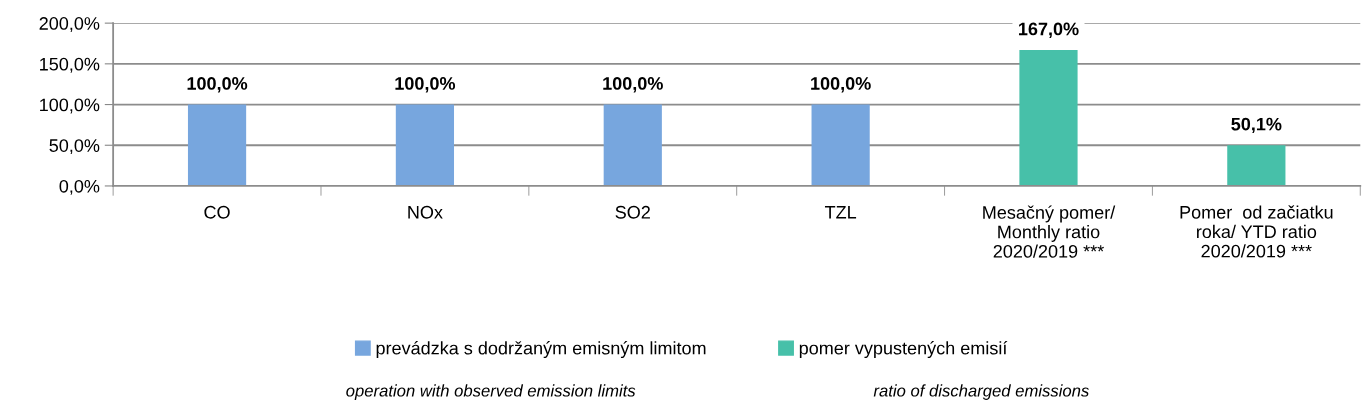  What do you see at coordinates (632, 212) in the screenshot?
I see `x-tick-label: SO2` at bounding box center [632, 212].